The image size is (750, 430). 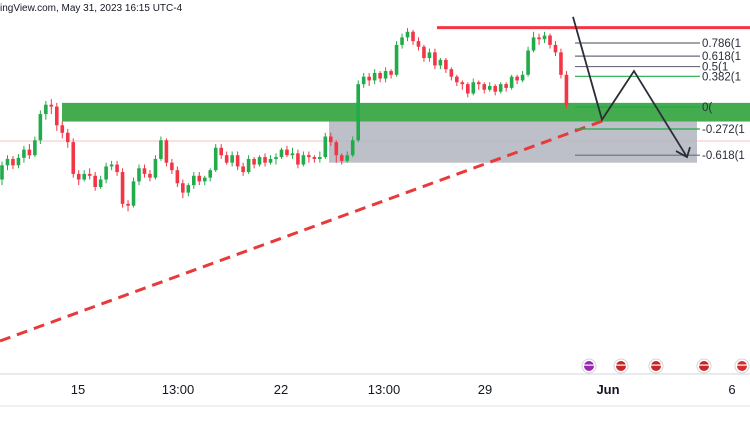 I want to click on lightning-event-icon, so click(x=589, y=366).